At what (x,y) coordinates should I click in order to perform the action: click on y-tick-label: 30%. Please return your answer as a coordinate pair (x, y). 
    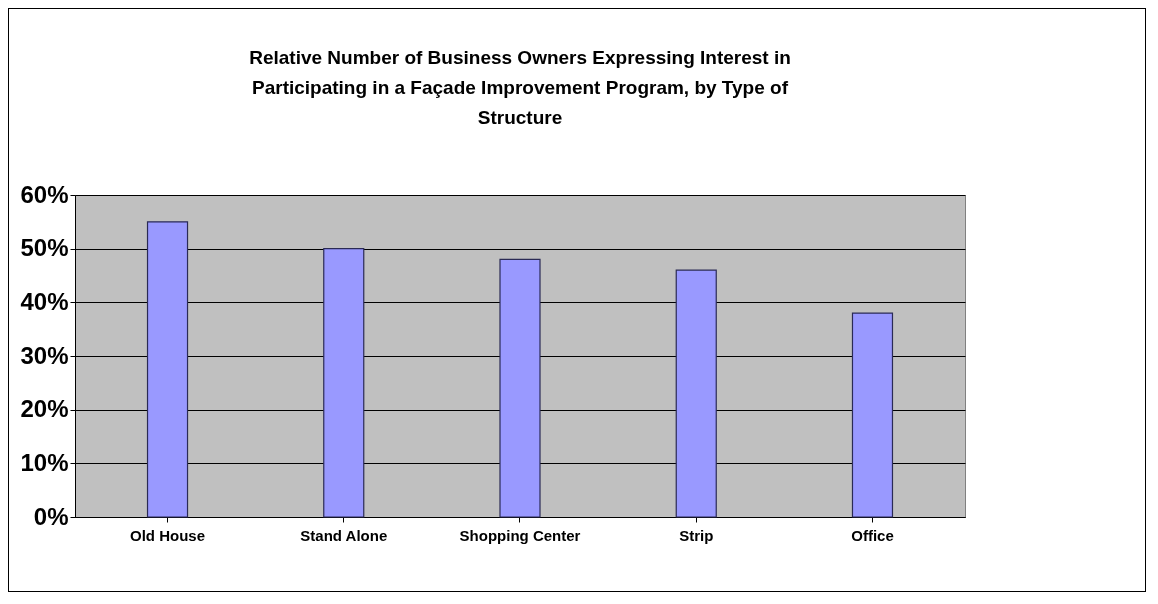
    Looking at the image, I should click on (44, 355).